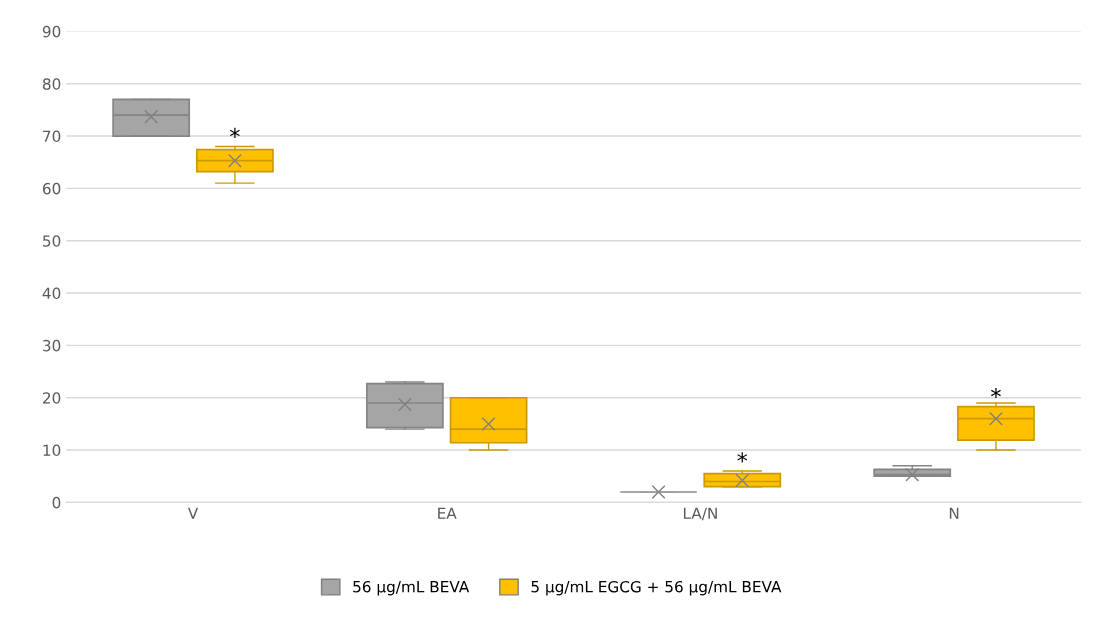 The width and height of the screenshot is (1103, 628). What do you see at coordinates (51, 293) in the screenshot?
I see `y-tick-label: 40` at bounding box center [51, 293].